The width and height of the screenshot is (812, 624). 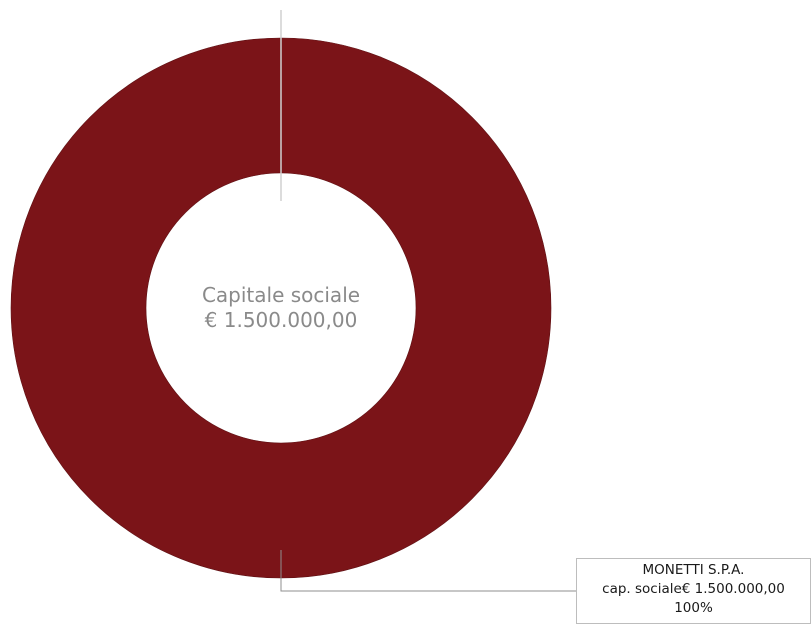 What do you see at coordinates (693, 570) in the screenshot?
I see `callout-name: MONETTI S.P.A.` at bounding box center [693, 570].